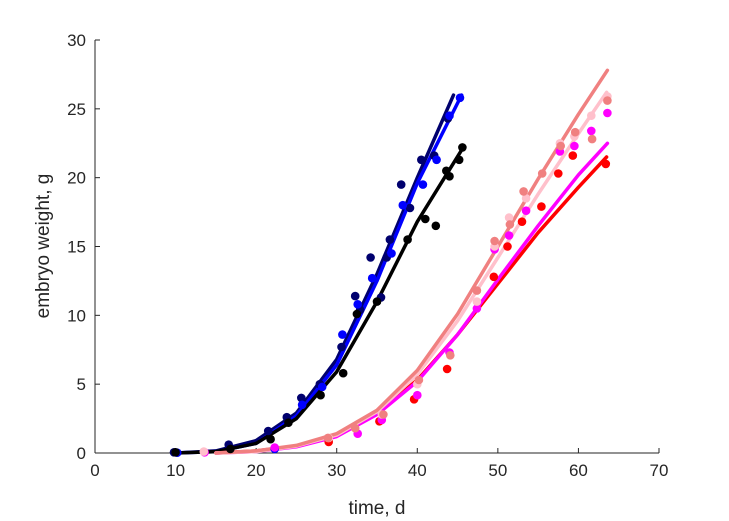 The width and height of the screenshot is (729, 521). I want to click on x-tick-label: 30, so click(336, 470).